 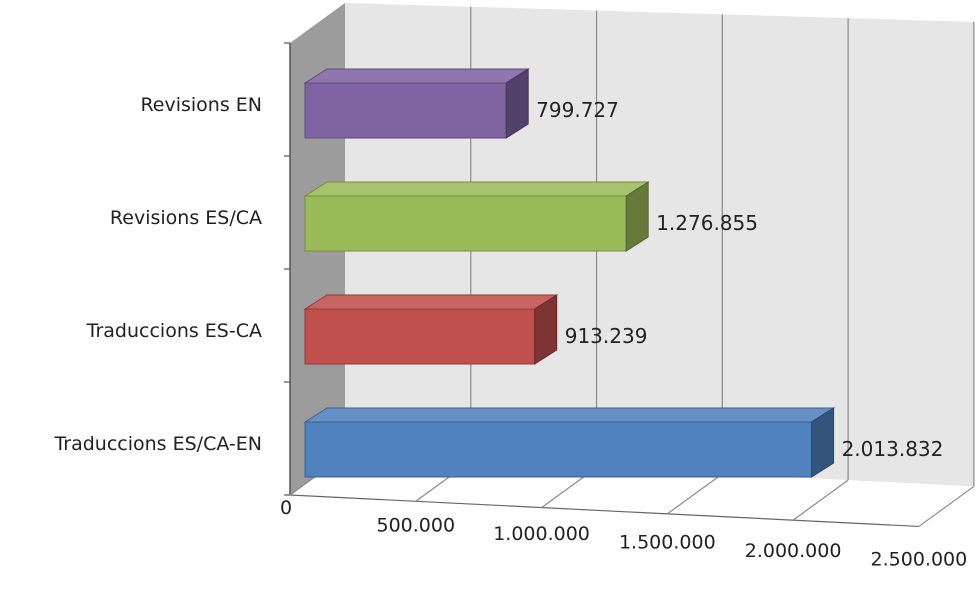 I want to click on data-label-1: 1.276.855, so click(x=707, y=223).